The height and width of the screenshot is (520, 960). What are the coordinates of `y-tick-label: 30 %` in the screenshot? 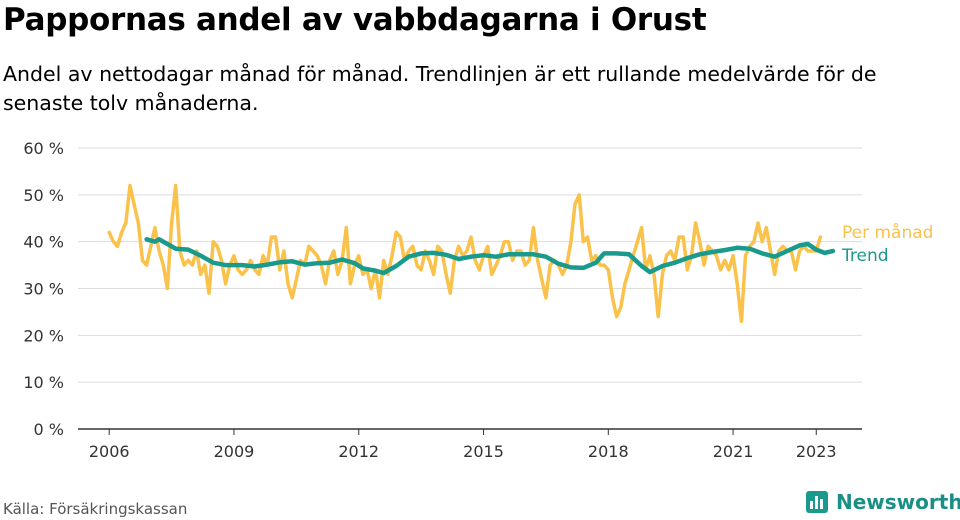 It's located at (43, 289).